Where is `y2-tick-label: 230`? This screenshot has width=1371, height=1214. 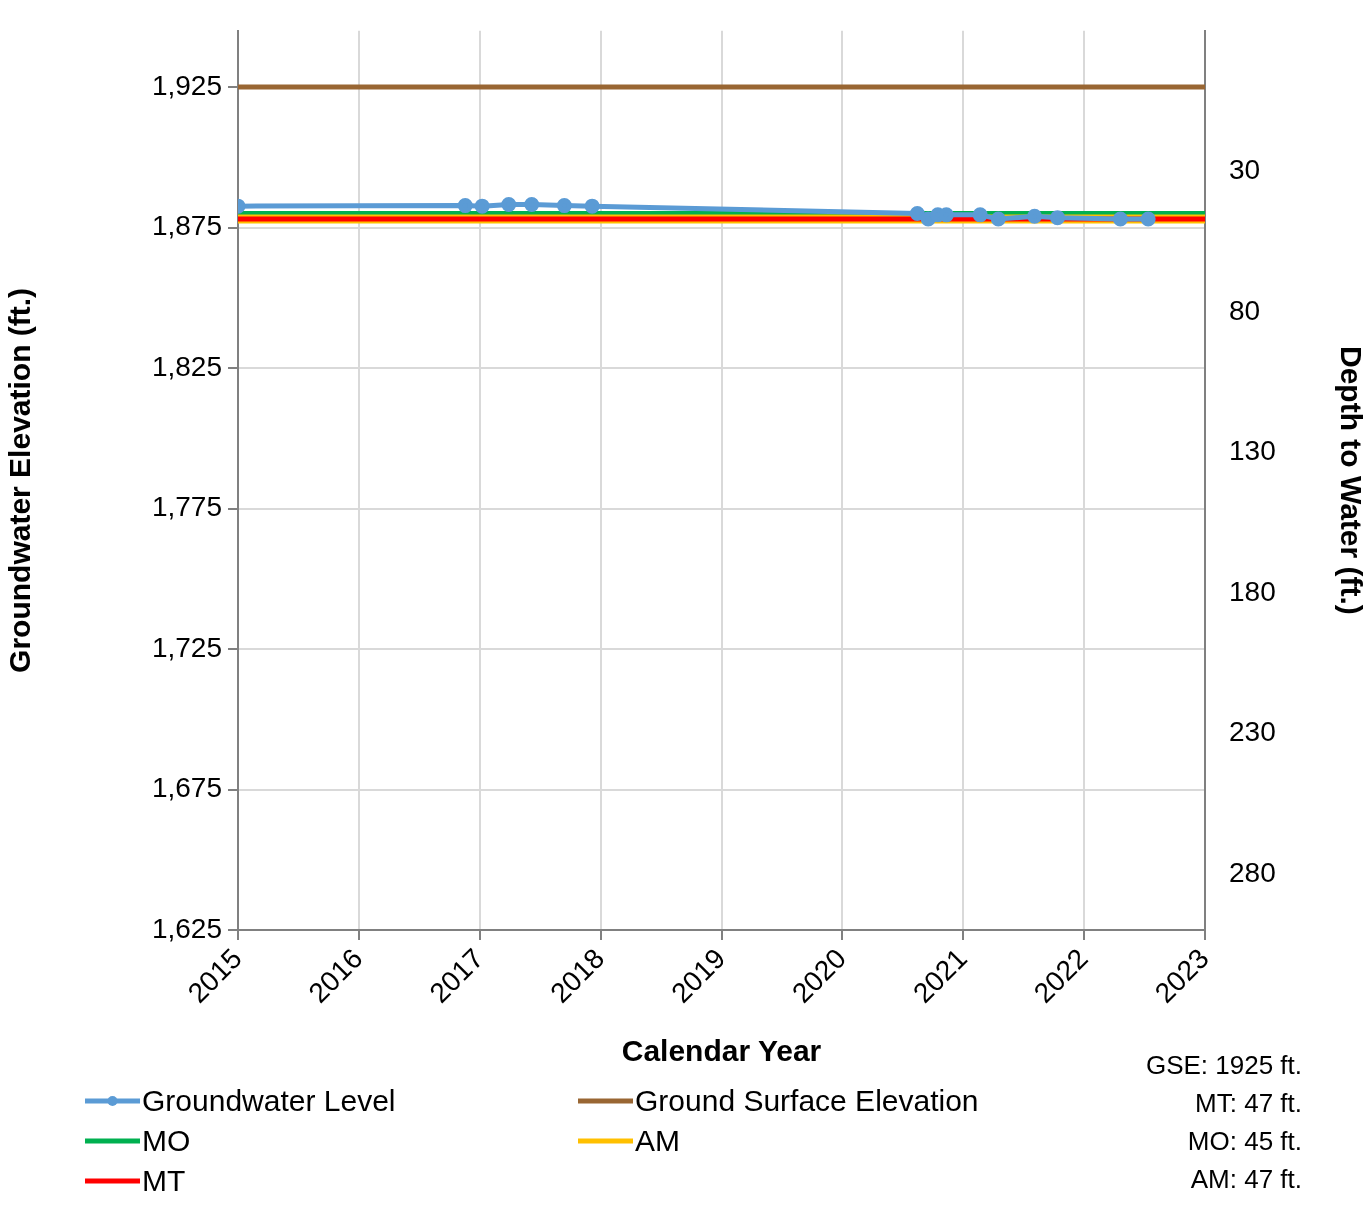 y2-tick-label: 230 is located at coordinates (1252, 732).